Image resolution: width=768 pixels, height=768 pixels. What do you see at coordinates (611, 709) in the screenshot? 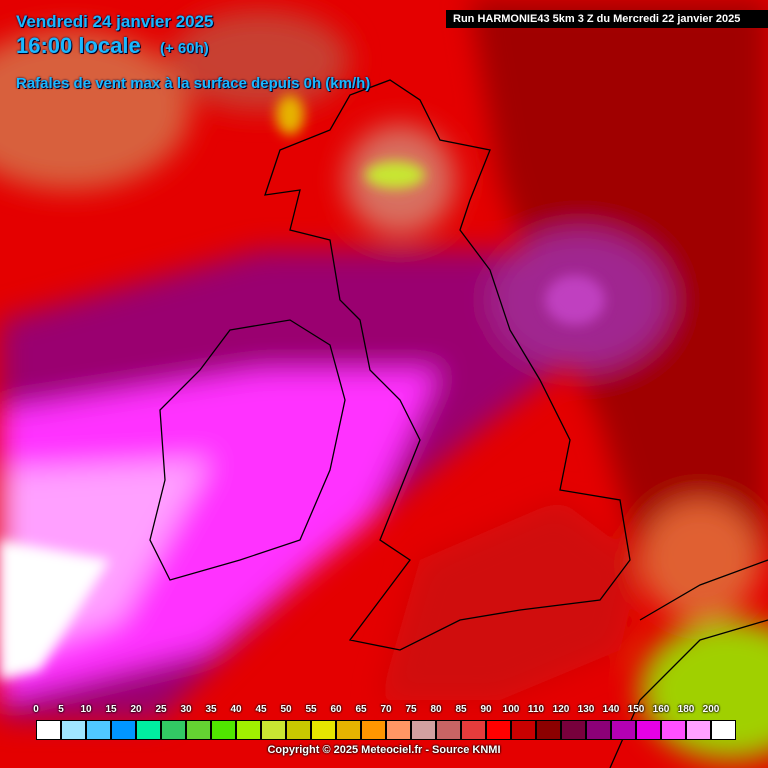
I see `legend-label: 140` at bounding box center [611, 709].